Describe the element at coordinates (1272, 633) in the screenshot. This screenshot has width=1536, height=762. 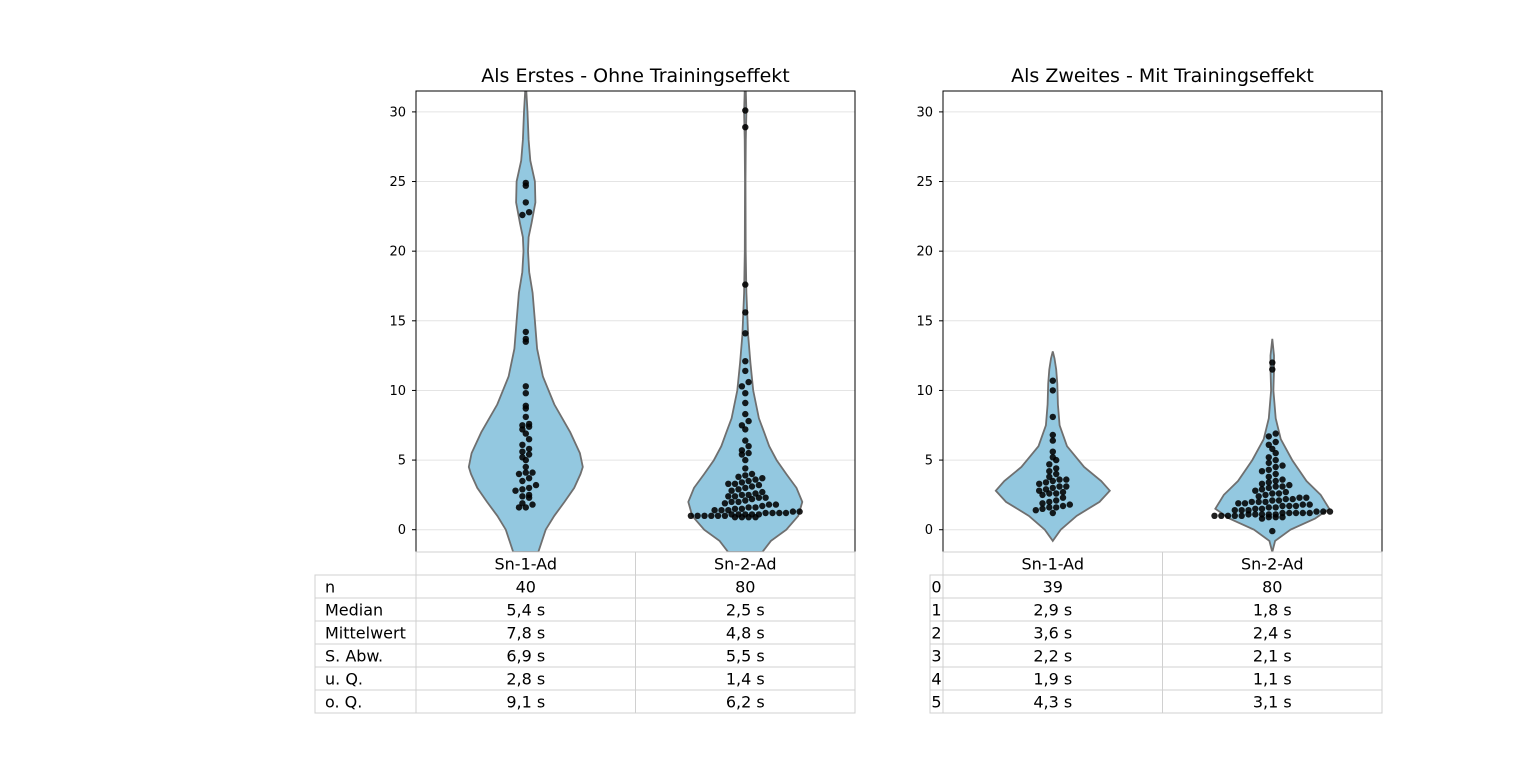
I see `table-cell-value: 2,4 s` at that location.